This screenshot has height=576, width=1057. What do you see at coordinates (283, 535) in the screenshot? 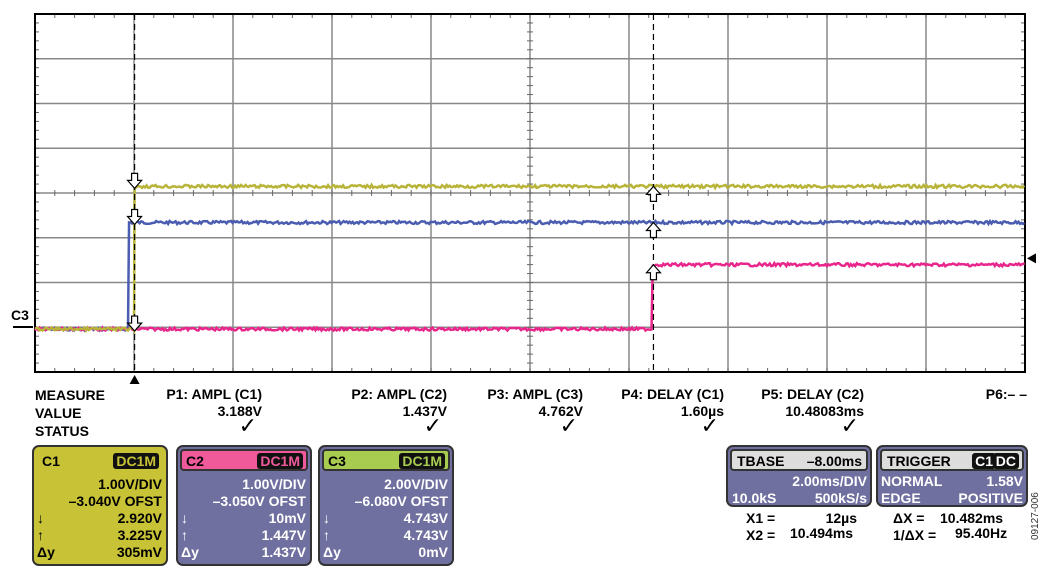
I see `cursor-up-value: 1.447V` at bounding box center [283, 535].